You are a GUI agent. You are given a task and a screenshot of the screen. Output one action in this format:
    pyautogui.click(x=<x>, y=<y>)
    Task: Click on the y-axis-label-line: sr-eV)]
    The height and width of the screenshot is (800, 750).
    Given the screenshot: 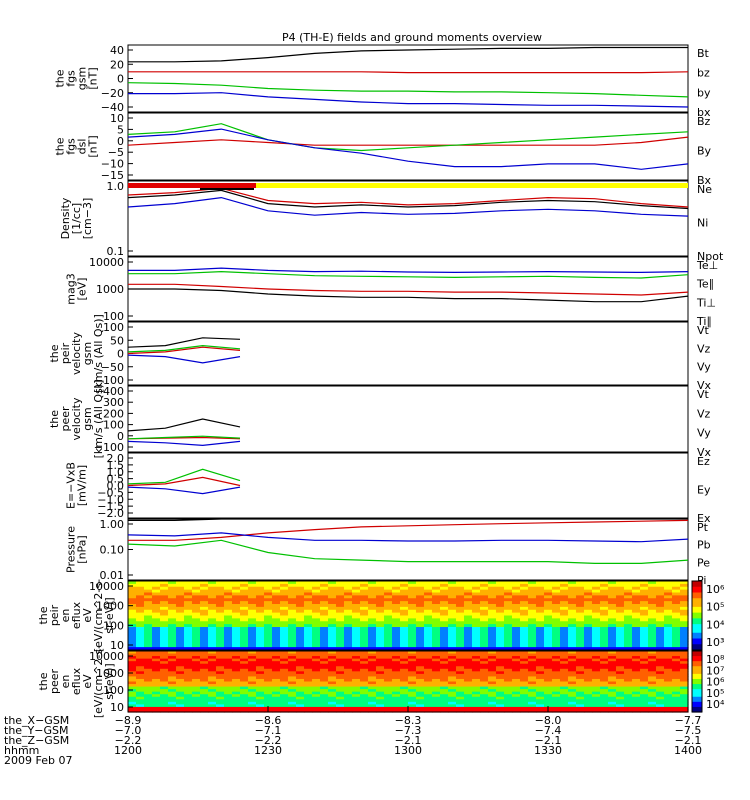 What is the action you would take?
    pyautogui.click(x=109, y=615)
    